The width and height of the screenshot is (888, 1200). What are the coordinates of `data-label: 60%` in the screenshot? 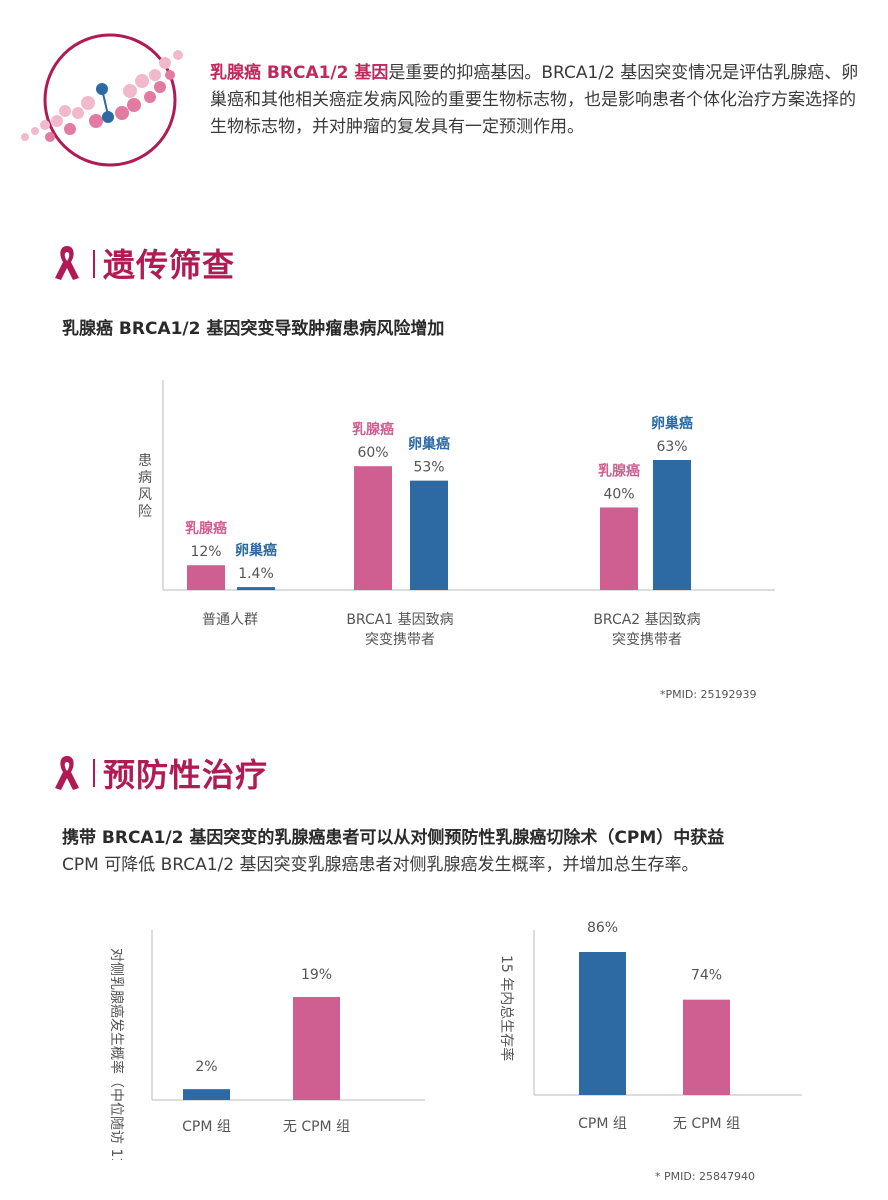 It's located at (372, 453).